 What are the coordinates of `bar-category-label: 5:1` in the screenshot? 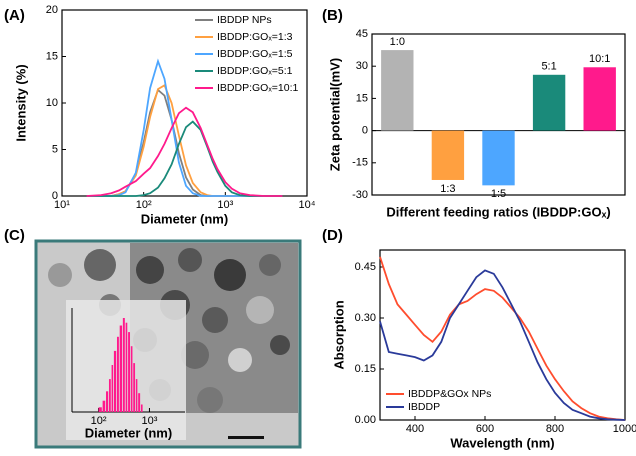 It's located at (548, 67).